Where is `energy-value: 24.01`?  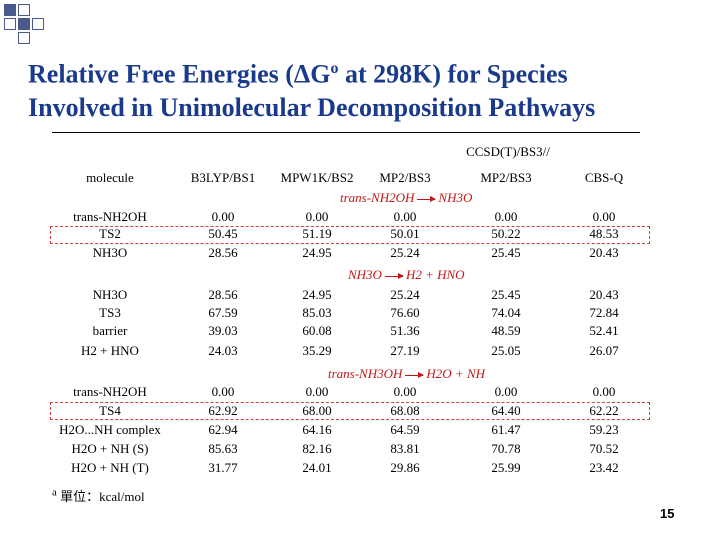 energy-value: 24.01 is located at coordinates (317, 467).